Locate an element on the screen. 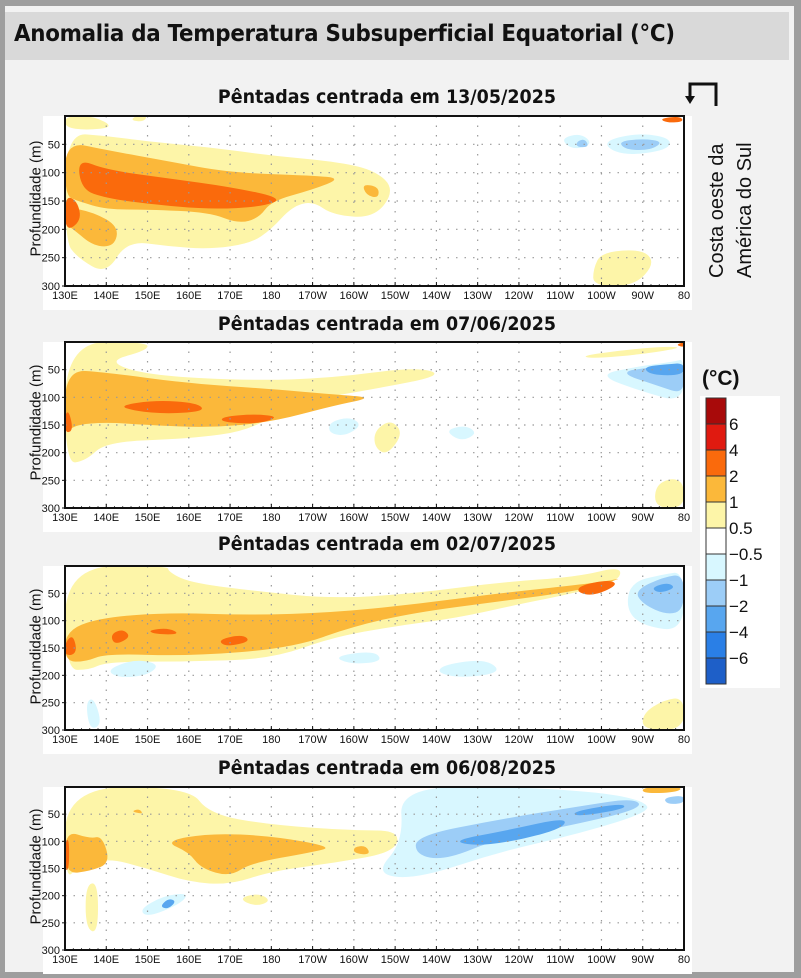 The width and height of the screenshot is (801, 978). x-tick-label: 140W is located at coordinates (436, 740).